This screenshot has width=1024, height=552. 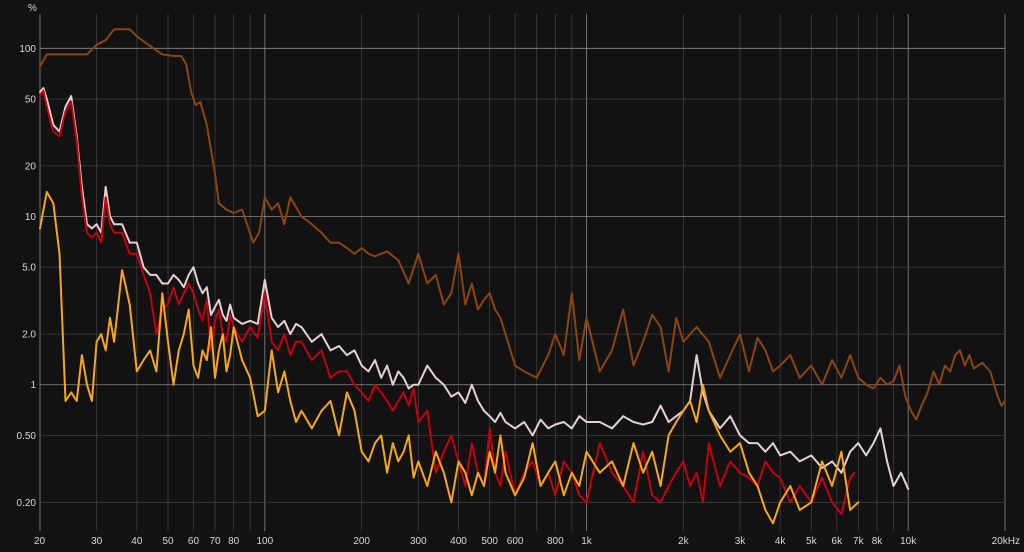 I want to click on y-tick-label: 100, so click(x=27, y=49).